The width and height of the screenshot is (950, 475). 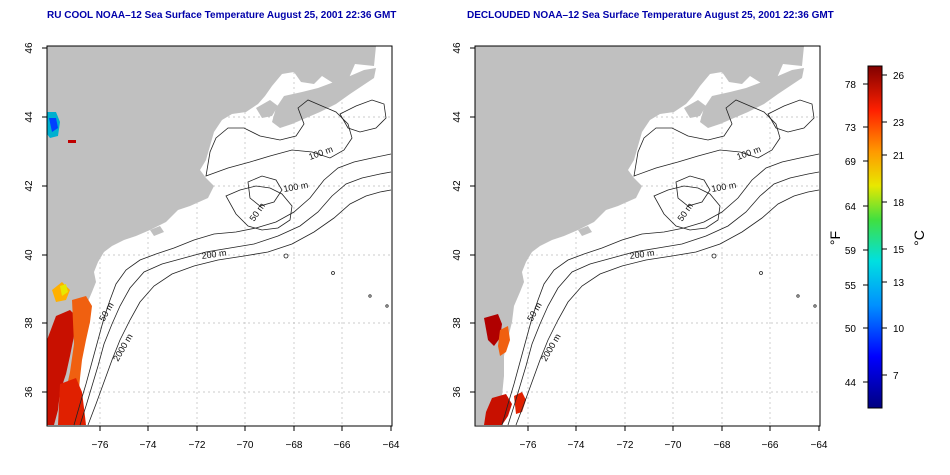 I want to click on celsius-unit-label: °C, so click(x=919, y=238).